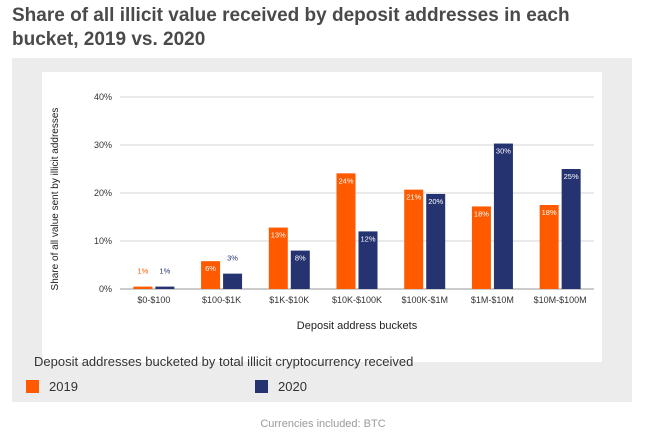  Describe the element at coordinates (142, 271) in the screenshot. I see `data-label-2019: 1%` at that location.